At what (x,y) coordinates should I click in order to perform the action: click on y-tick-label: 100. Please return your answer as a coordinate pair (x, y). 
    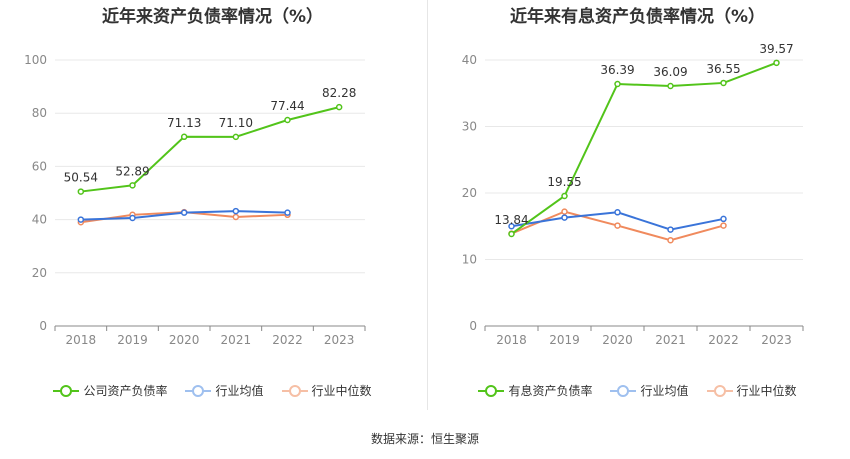
    Looking at the image, I should click on (35, 60).